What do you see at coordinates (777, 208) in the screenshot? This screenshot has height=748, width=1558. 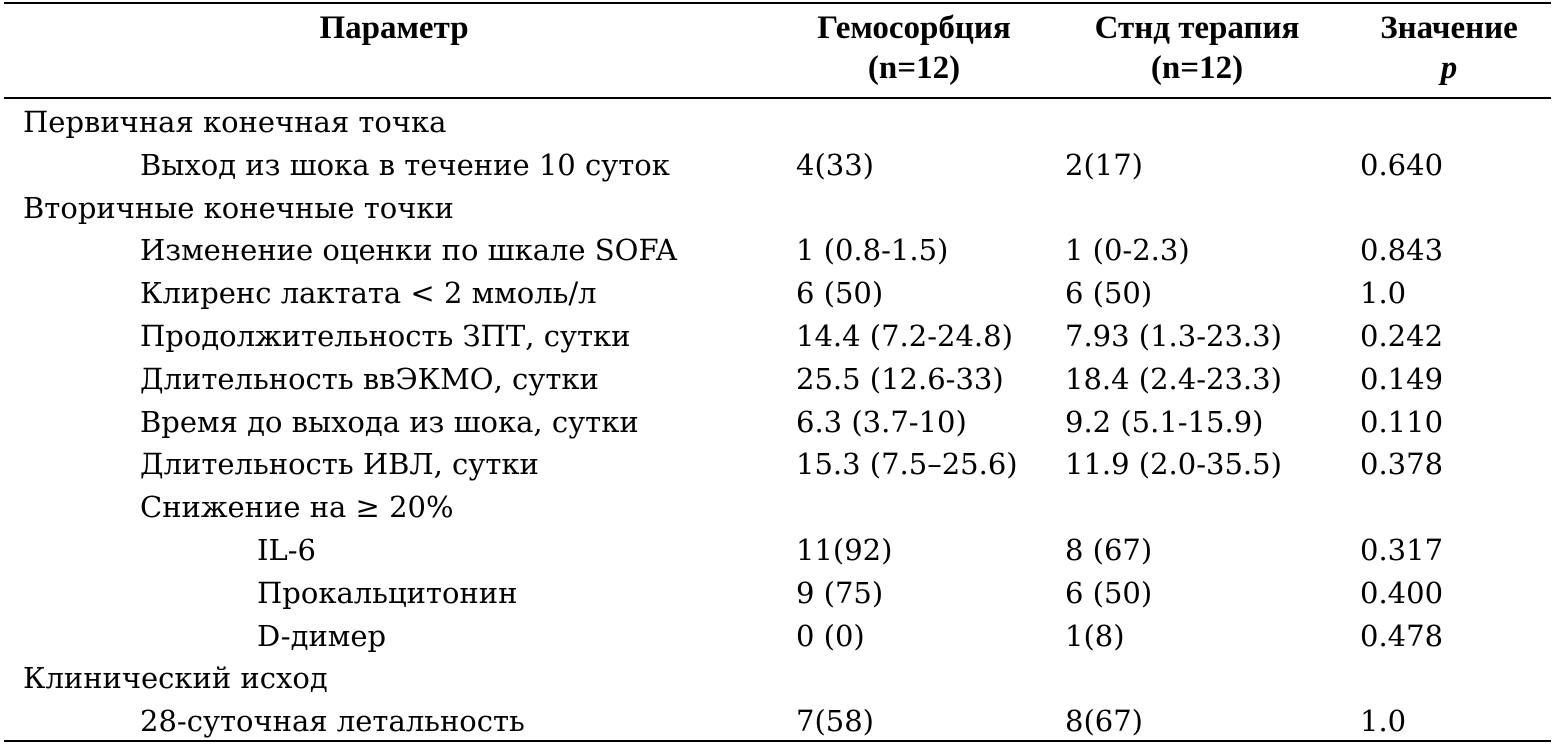 I see `table-row: Вторичные конечные точки` at bounding box center [777, 208].